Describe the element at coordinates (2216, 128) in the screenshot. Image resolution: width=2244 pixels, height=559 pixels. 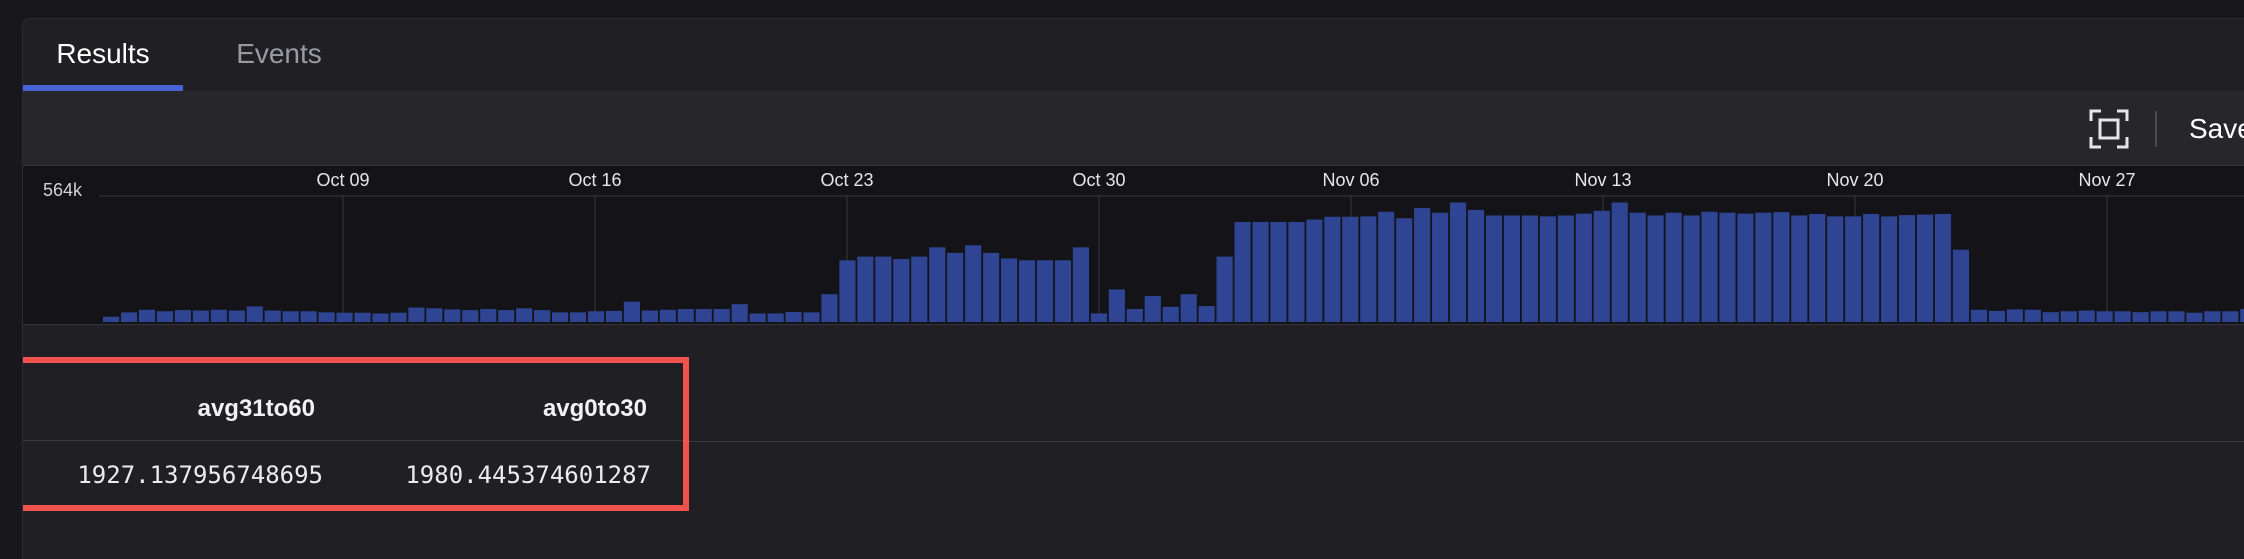
I see `save-button: Save` at that location.